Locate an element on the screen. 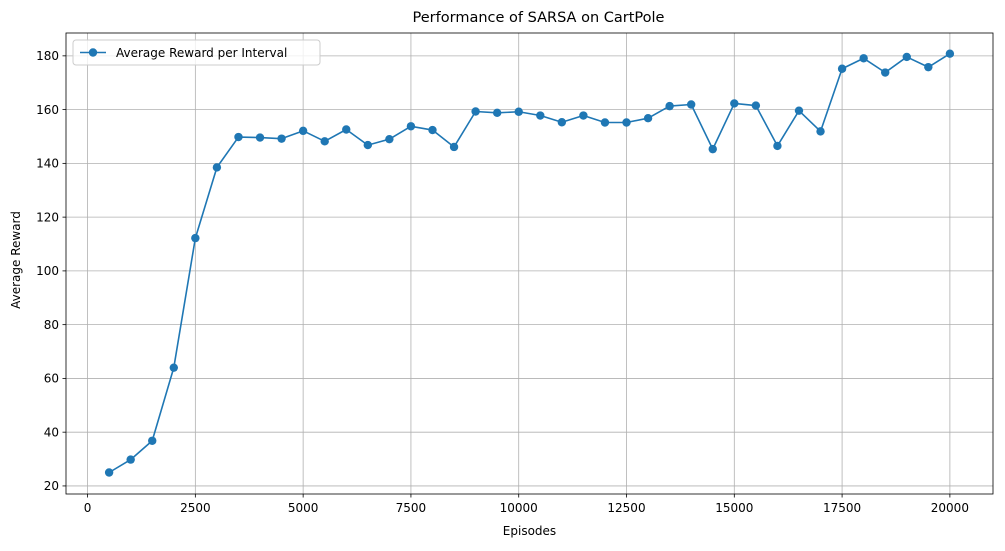 The width and height of the screenshot is (1005, 551). legend-box is located at coordinates (196, 52).